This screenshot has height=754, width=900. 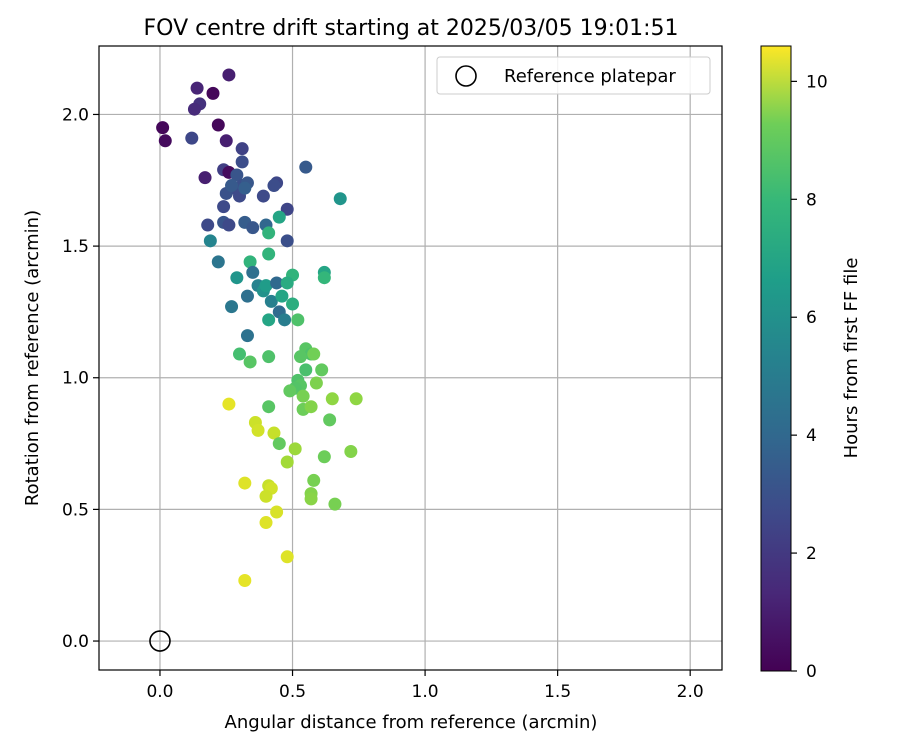 What do you see at coordinates (811, 672) in the screenshot?
I see `colorbar-tick-label: 0` at bounding box center [811, 672].